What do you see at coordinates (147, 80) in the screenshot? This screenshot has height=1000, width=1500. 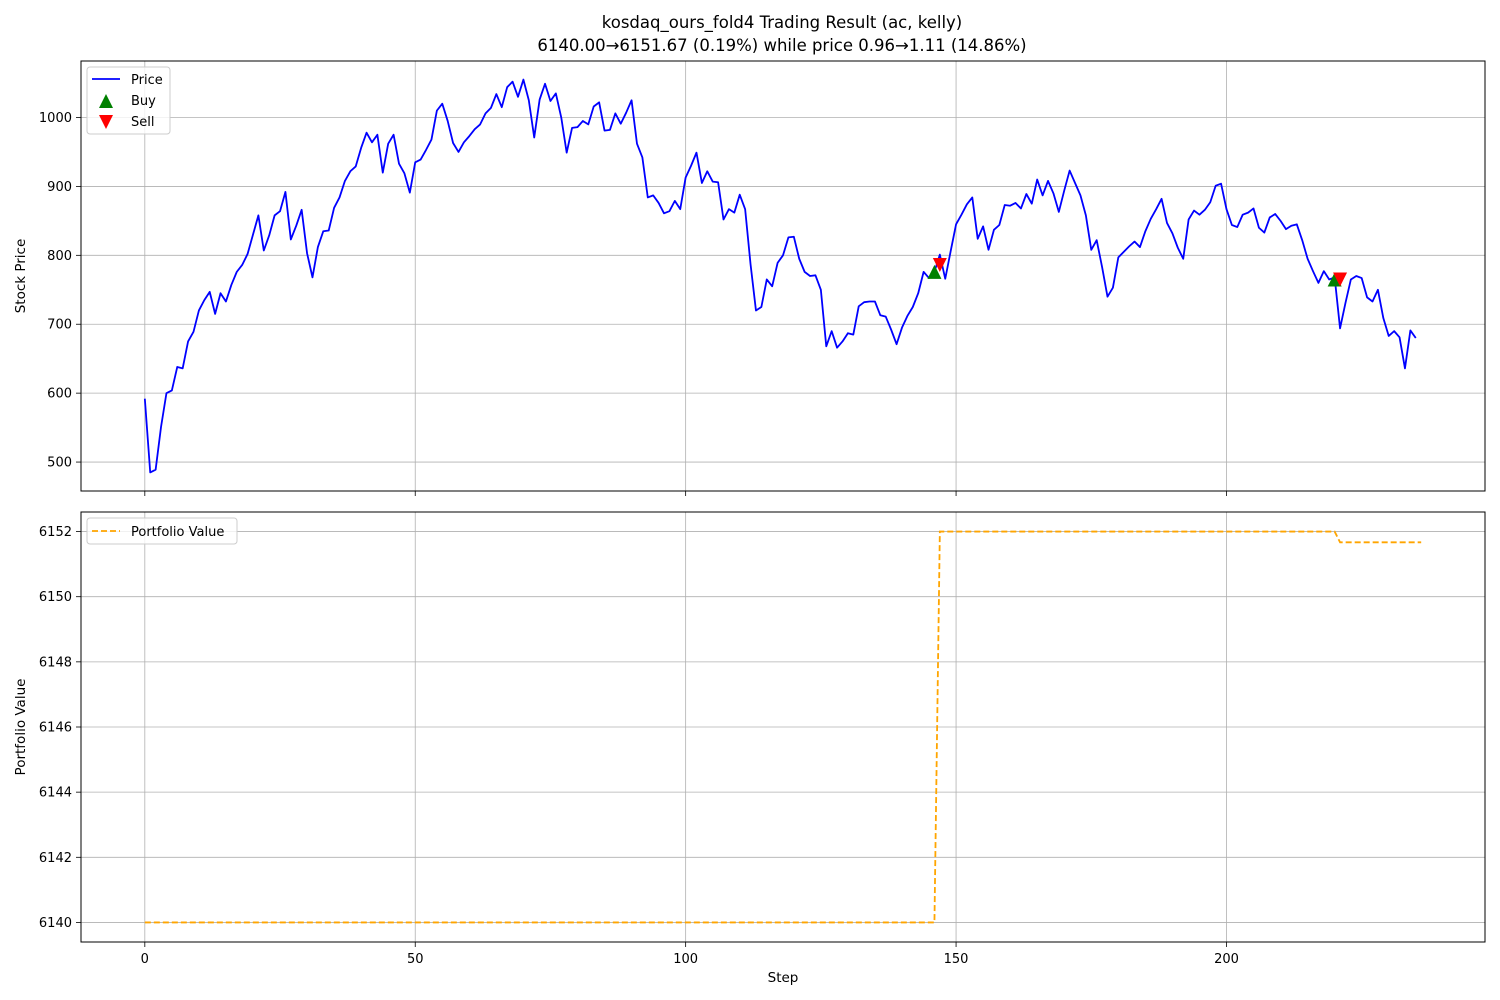 I see `legend-price-label: Price` at bounding box center [147, 80].